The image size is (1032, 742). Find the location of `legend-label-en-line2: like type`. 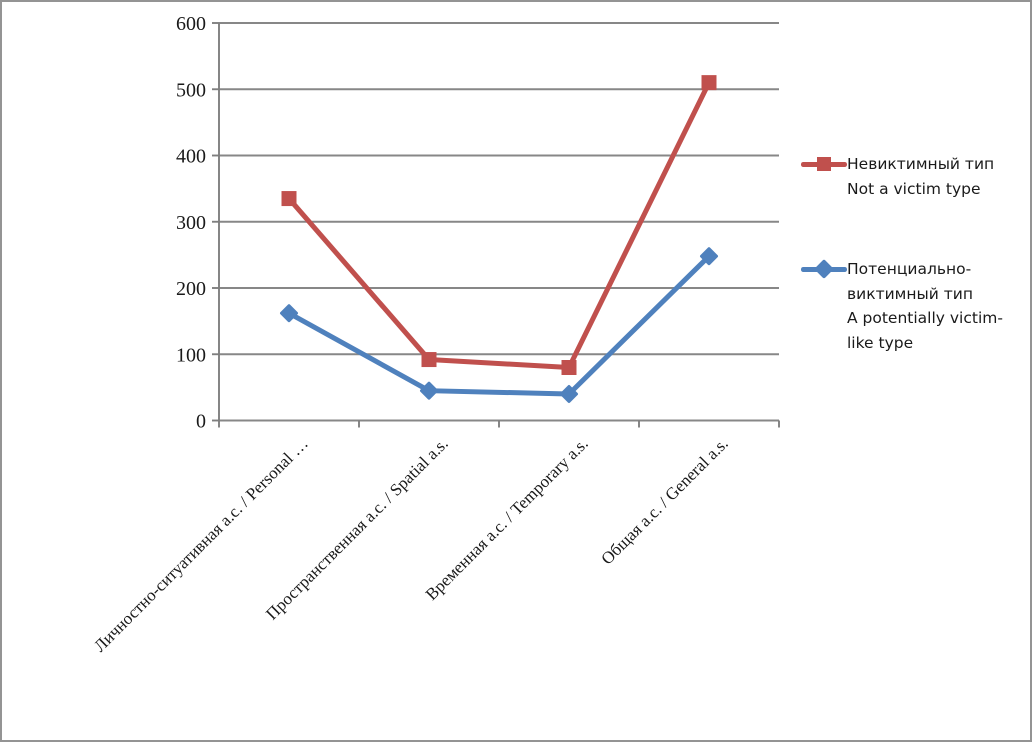

legend-label-en-line2: like type is located at coordinates (880, 343).